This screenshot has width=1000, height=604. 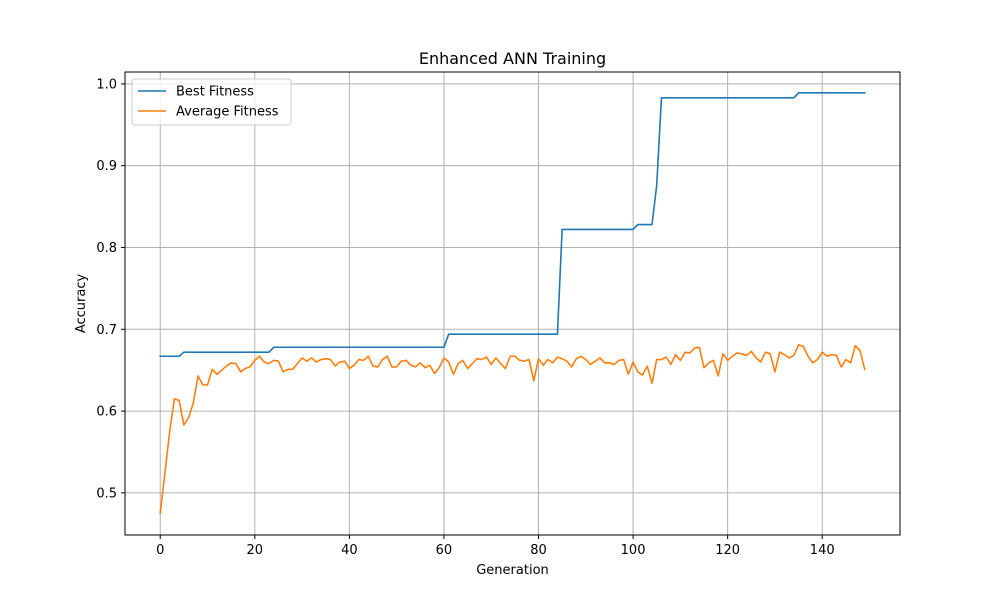 What do you see at coordinates (215, 92) in the screenshot?
I see `legend-label-best-fitness: Best Fitness` at bounding box center [215, 92].